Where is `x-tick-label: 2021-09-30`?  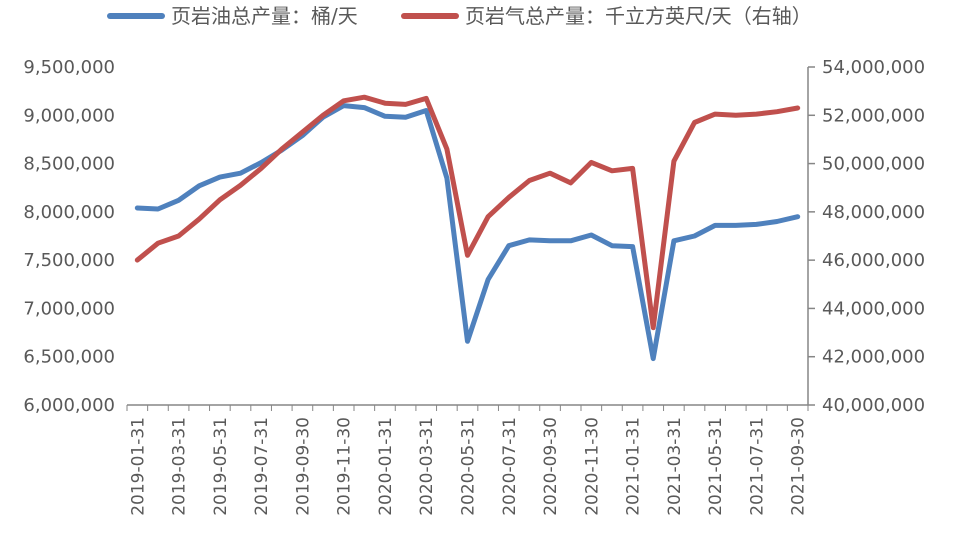 x-tick-label: 2021-09-30 is located at coordinates (799, 466).